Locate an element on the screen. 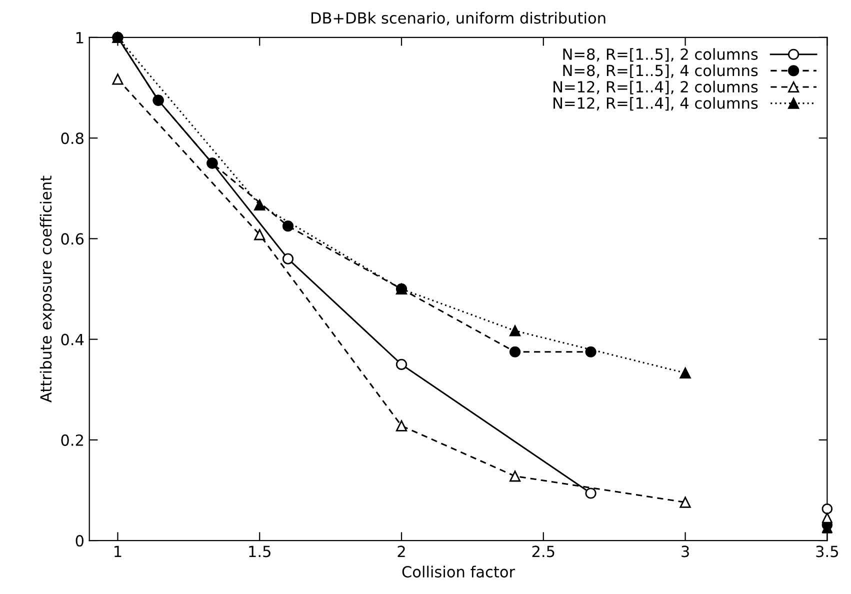 This screenshot has width=851, height=594. legend-label: N=8, R=[1..5], 2 columns is located at coordinates (660, 55).